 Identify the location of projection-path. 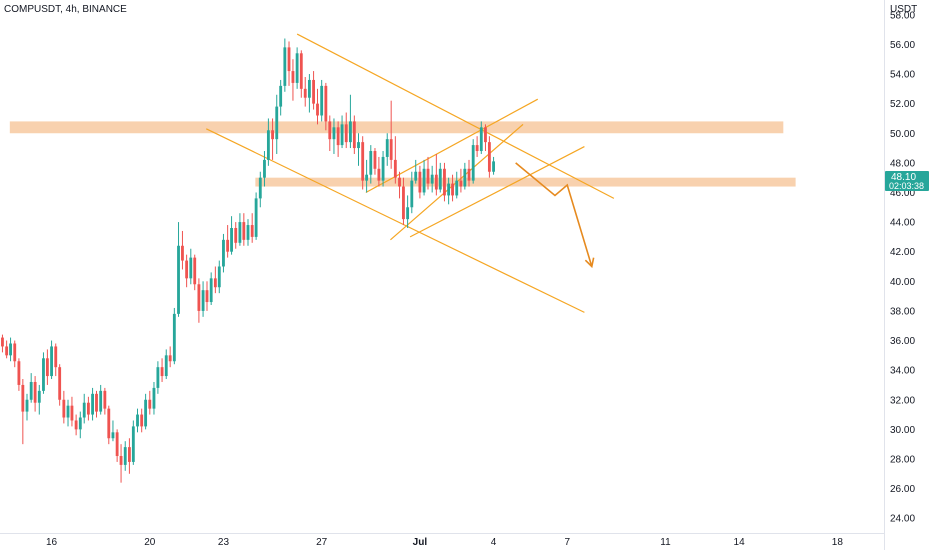
(555, 215).